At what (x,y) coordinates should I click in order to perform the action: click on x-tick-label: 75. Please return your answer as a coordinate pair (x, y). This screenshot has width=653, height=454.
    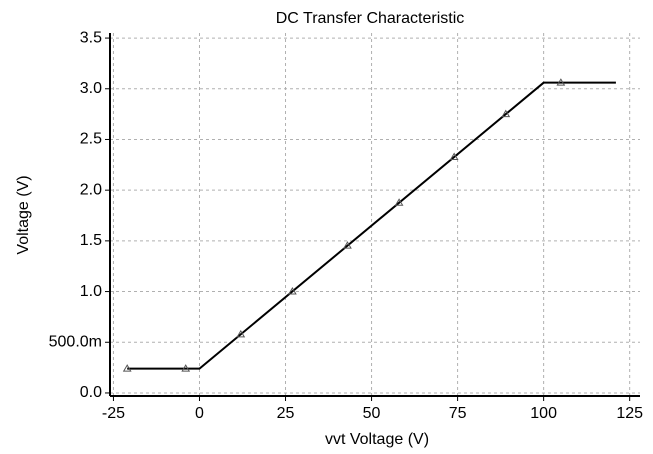
    Looking at the image, I should click on (458, 413).